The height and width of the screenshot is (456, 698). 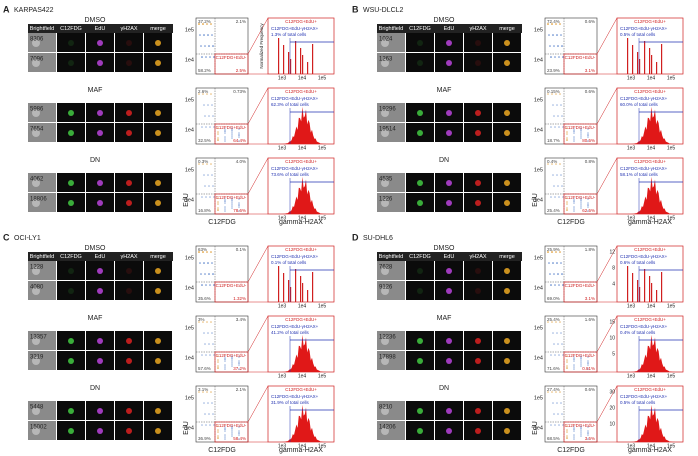 I want to click on quadrant-pct: 0.6%, so click(x=590, y=91).